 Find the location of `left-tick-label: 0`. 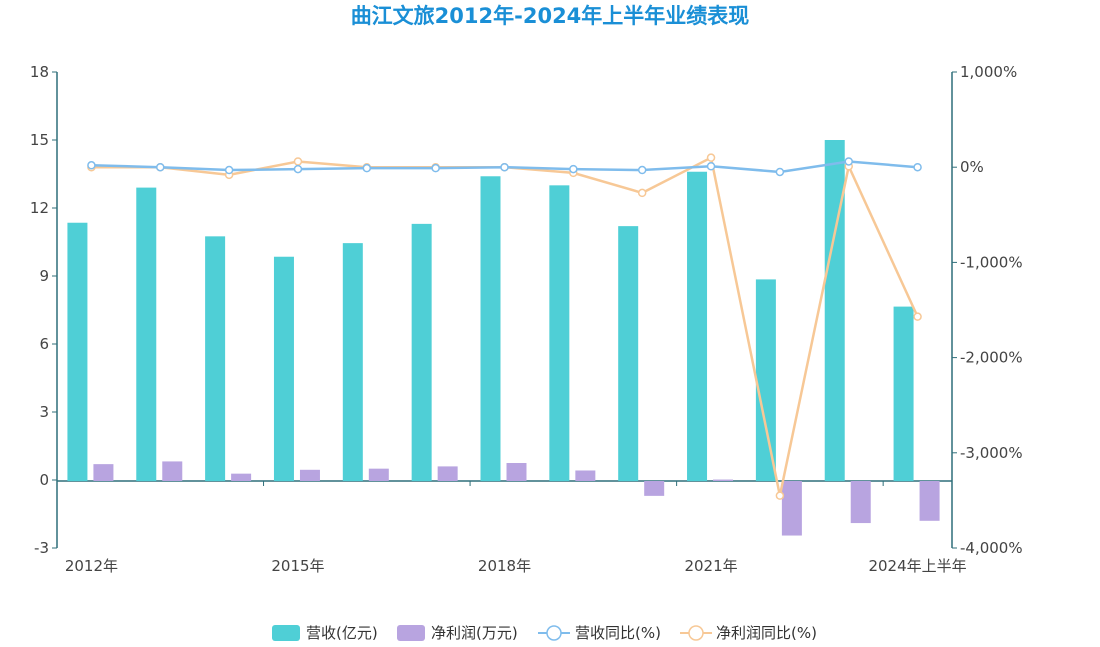

left-tick-label: 0 is located at coordinates (44, 480).